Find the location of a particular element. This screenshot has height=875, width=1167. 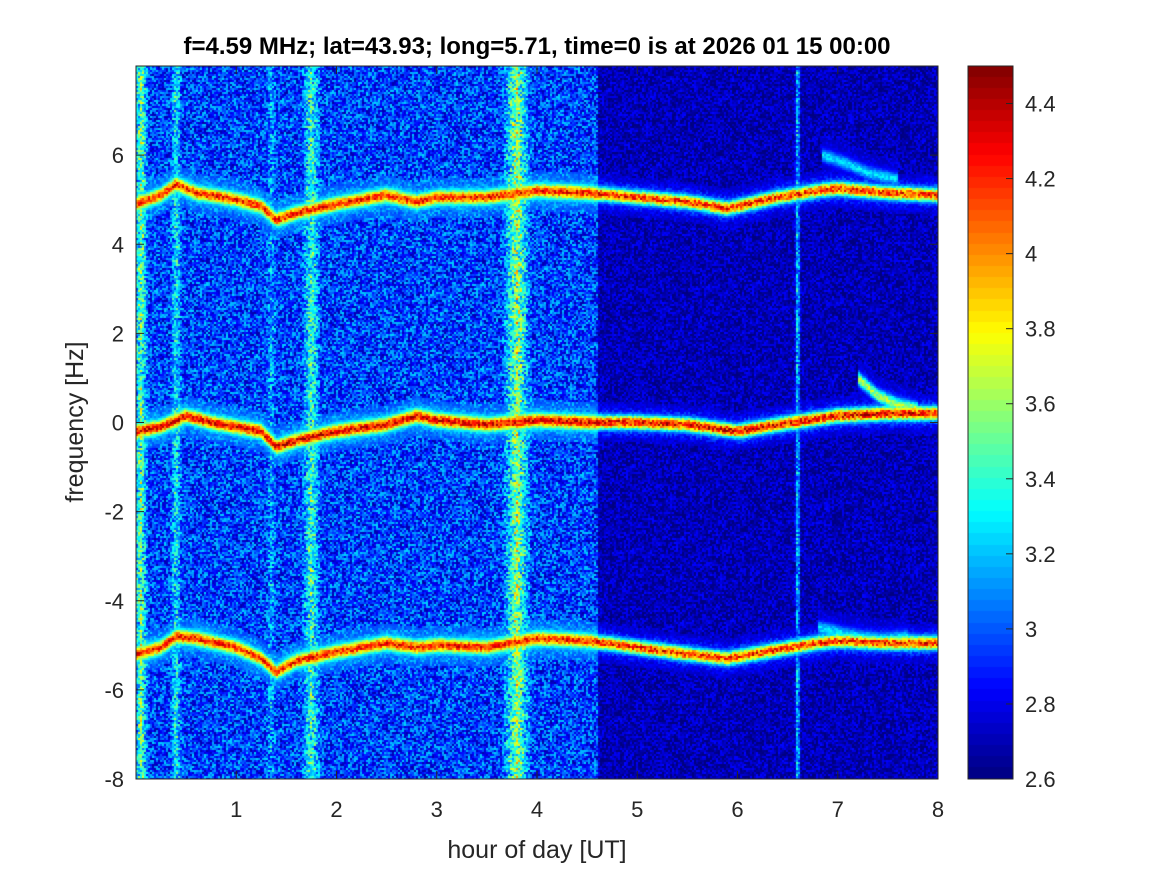

y-tick-label: -4 is located at coordinates (114, 601).